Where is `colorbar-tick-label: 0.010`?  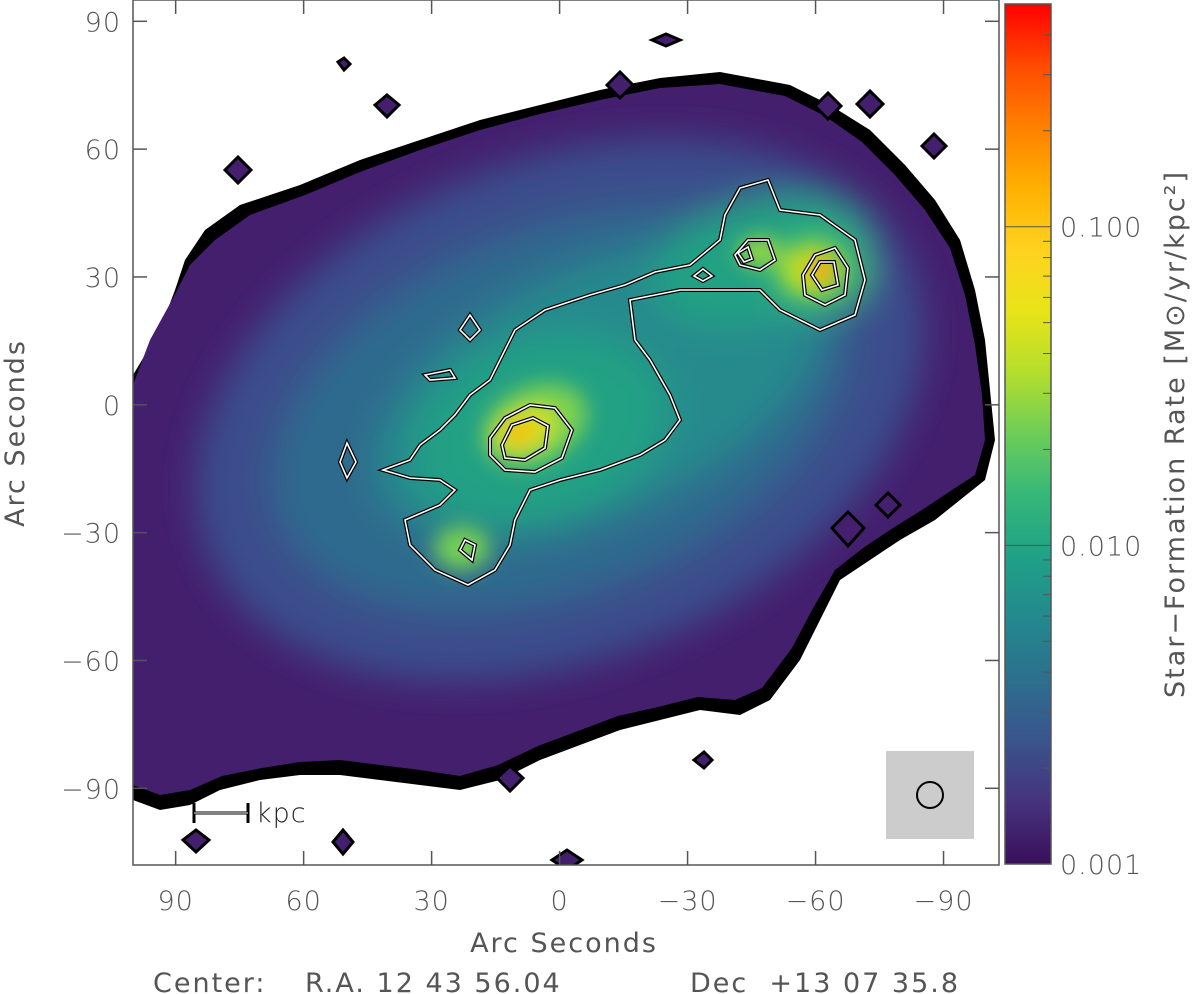
colorbar-tick-label: 0.010 is located at coordinates (1101, 546).